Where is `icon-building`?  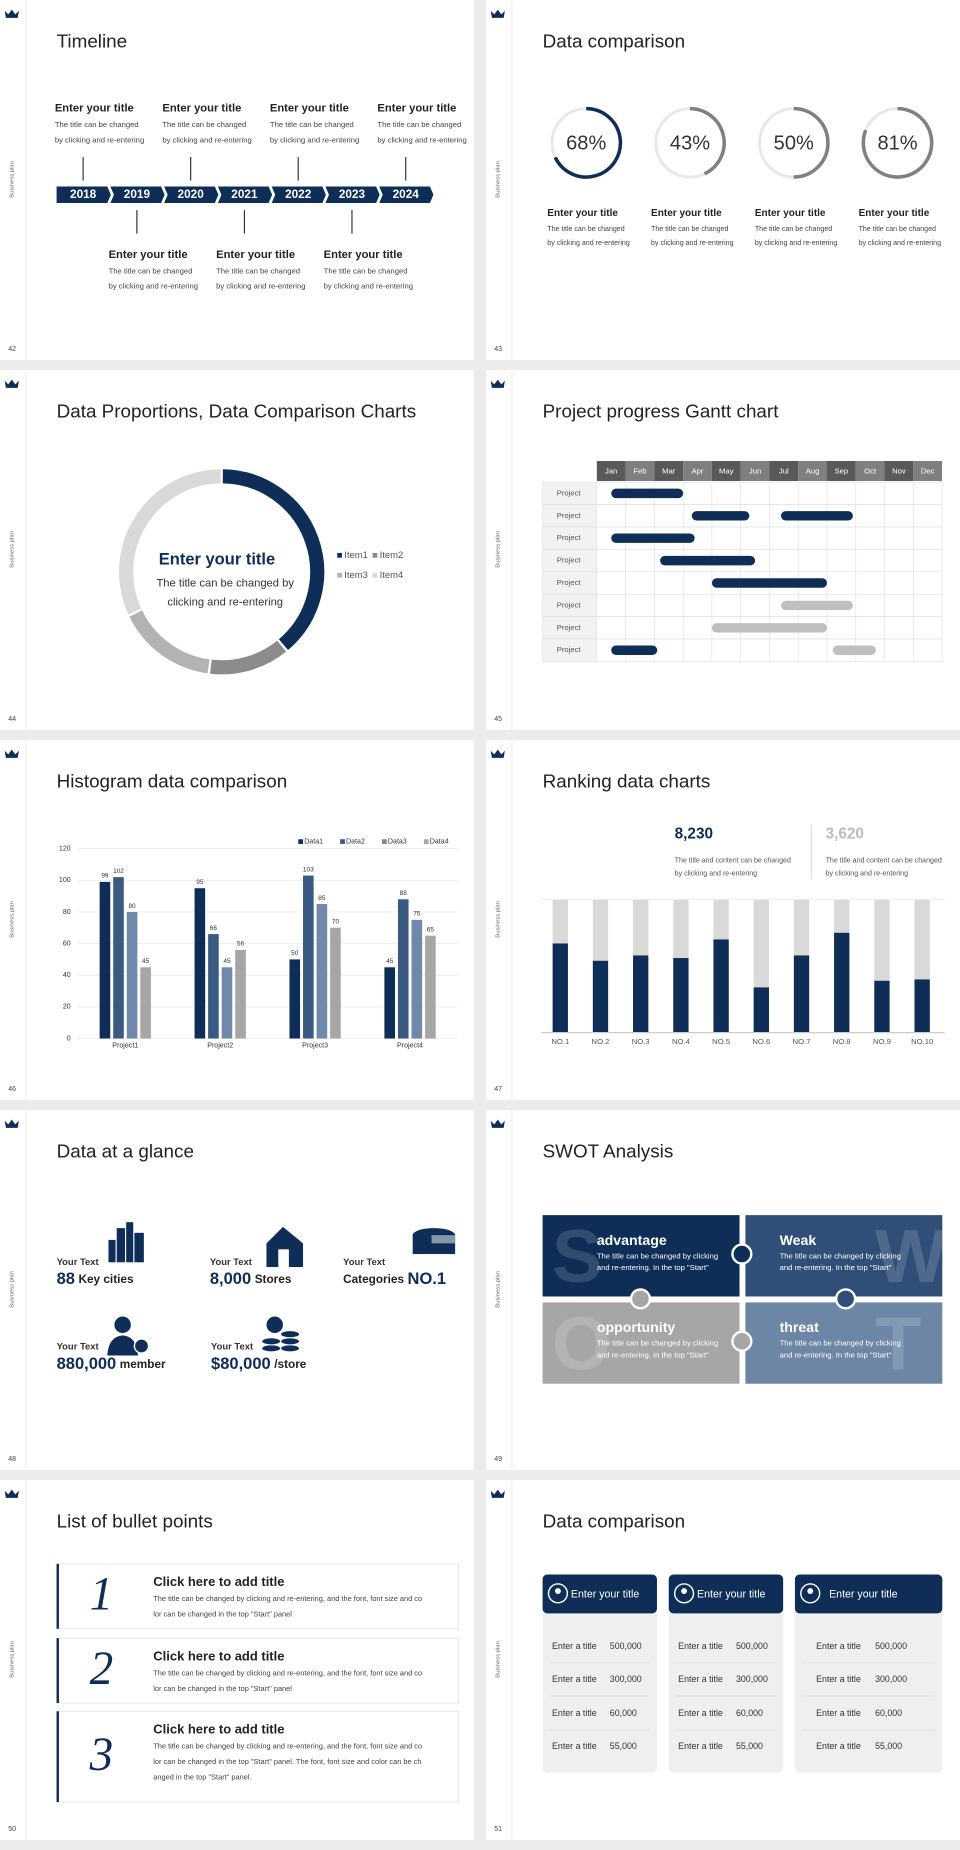 icon-building is located at coordinates (120, 1245).